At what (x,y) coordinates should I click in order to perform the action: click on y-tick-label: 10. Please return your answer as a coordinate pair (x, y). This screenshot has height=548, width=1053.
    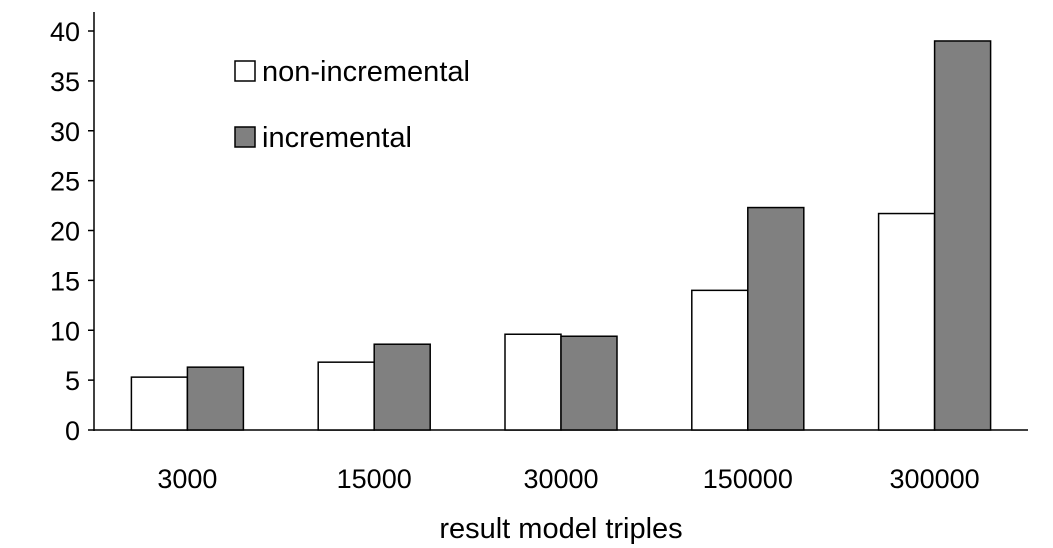
    Looking at the image, I should click on (65, 331).